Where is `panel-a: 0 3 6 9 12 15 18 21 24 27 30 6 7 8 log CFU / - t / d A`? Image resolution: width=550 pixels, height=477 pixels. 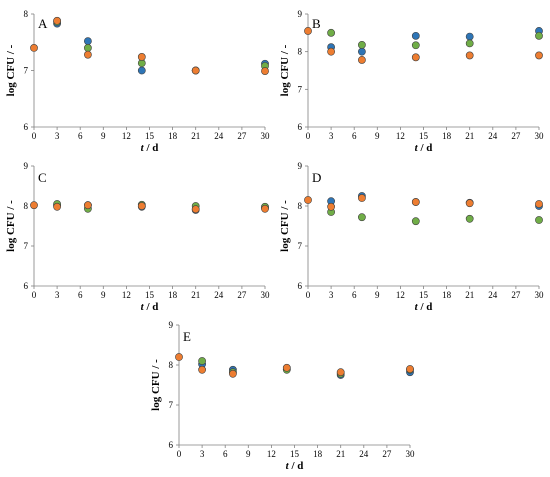
panel-a: 0 3 6 9 12 15 18 21 24 27 30 6 7 8 log CFU / - t / d A is located at coordinates (137, 81).